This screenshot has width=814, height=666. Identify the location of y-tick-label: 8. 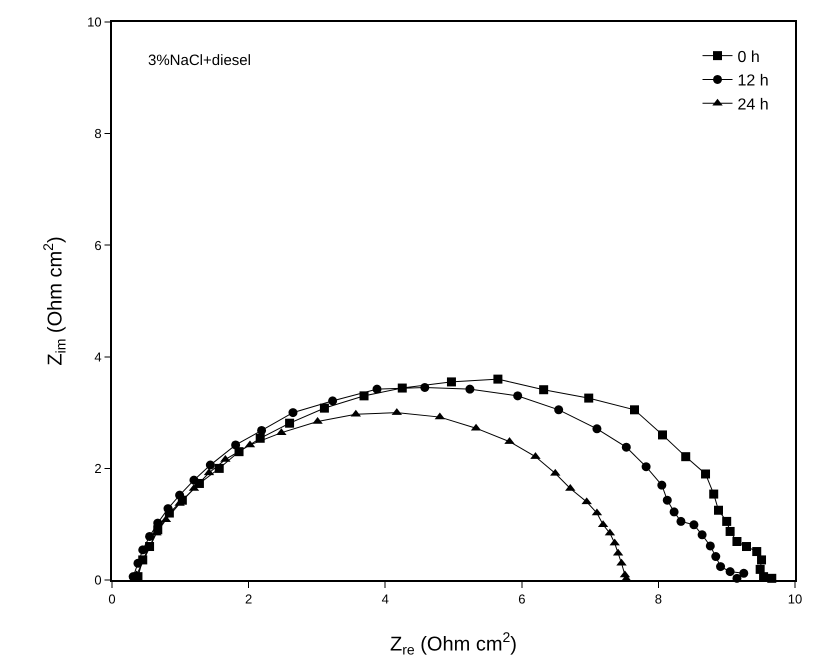
(98, 134).